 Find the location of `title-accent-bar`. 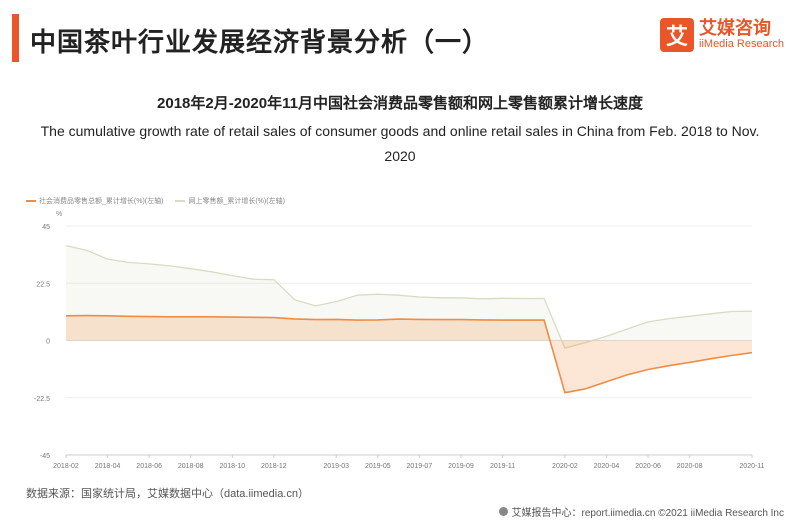

title-accent-bar is located at coordinates (15, 38).